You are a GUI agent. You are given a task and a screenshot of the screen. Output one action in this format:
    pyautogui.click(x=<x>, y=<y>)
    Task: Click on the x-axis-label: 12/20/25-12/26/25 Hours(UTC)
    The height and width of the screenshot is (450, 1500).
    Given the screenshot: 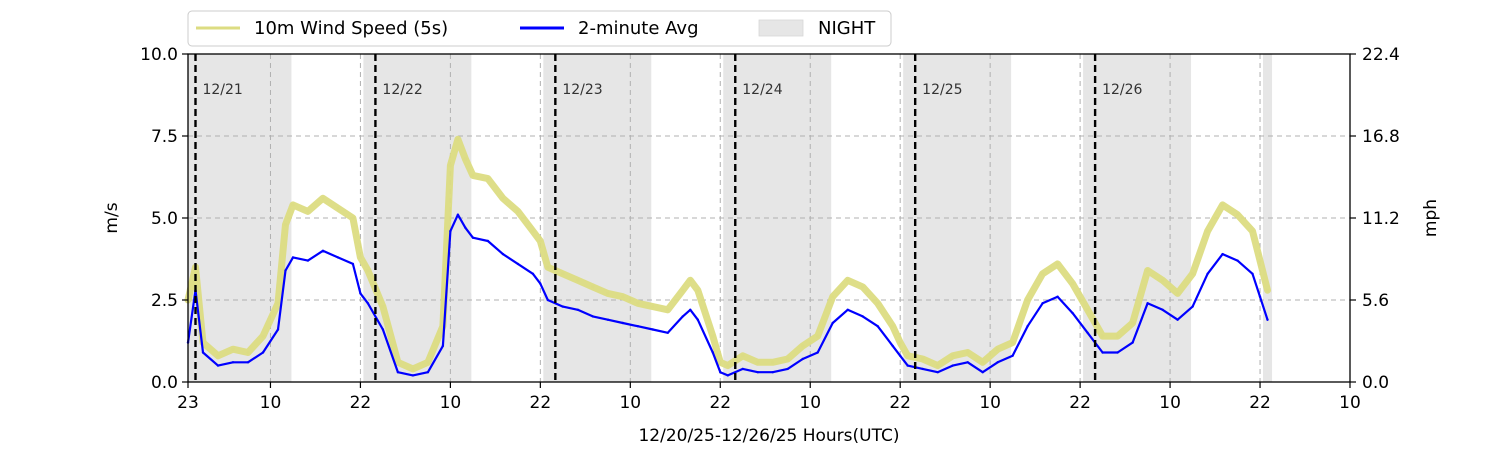 What is the action you would take?
    pyautogui.click(x=768, y=436)
    